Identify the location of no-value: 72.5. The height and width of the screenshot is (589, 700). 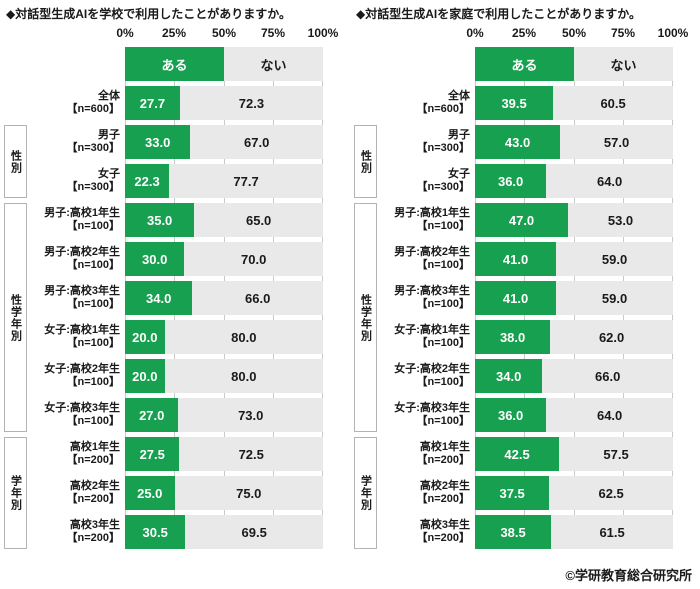
(251, 454).